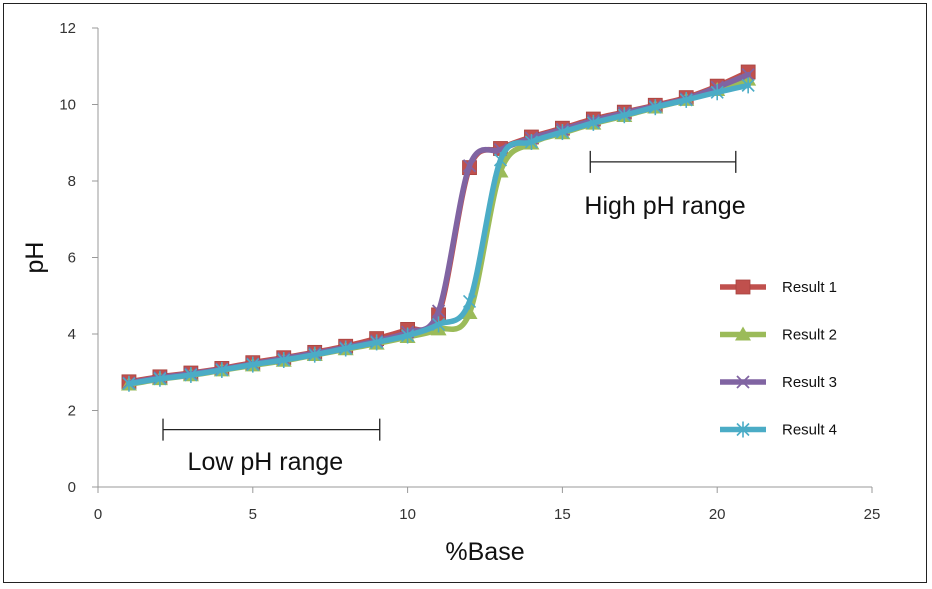  Describe the element at coordinates (67, 28) in the screenshot. I see `y-tick-label: 12` at that location.